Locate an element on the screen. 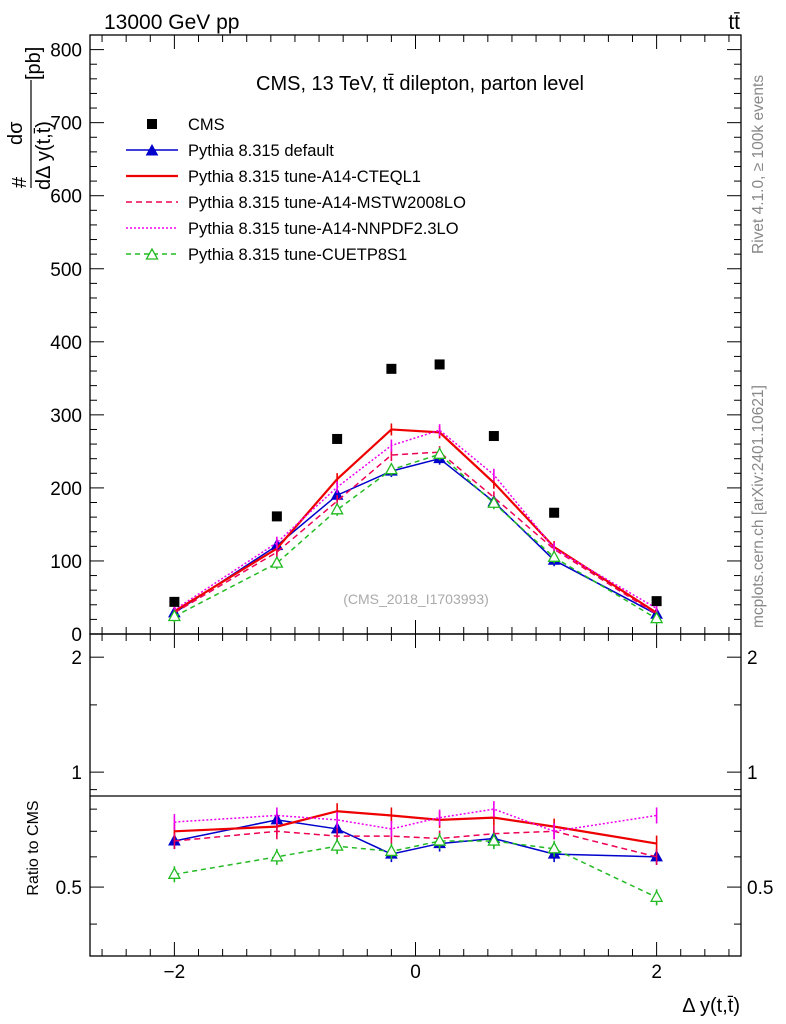 Image resolution: width=786 pixels, height=1024 pixels. y-tick-label: 600 is located at coordinates (66, 197).